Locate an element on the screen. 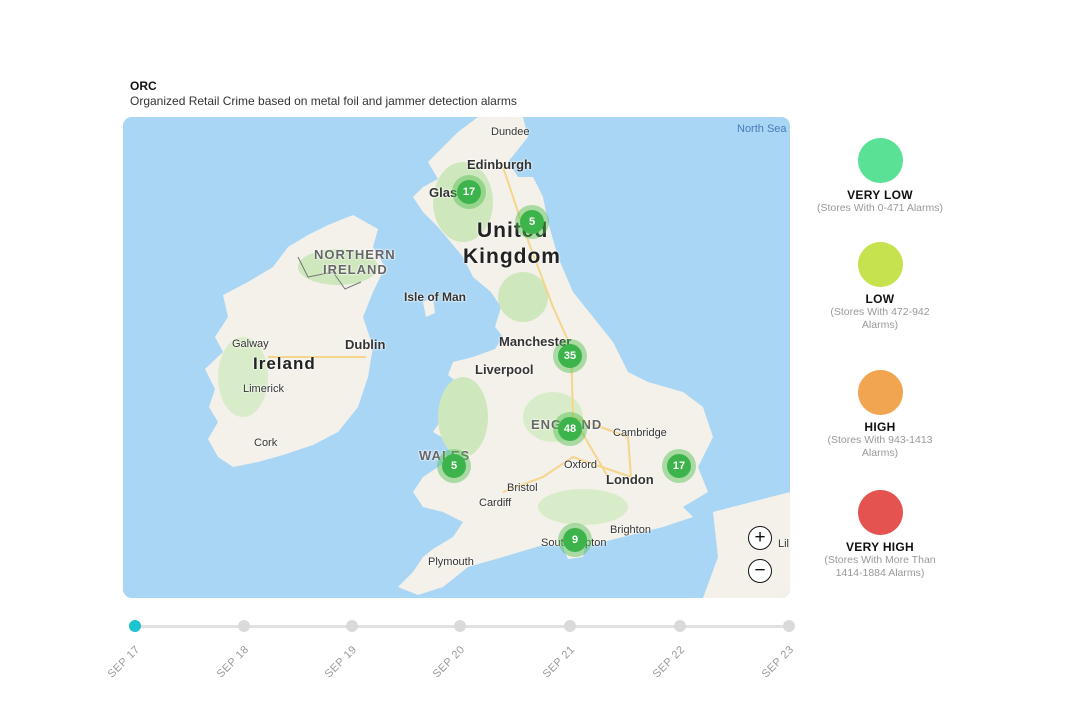 This screenshot has height=703, width=1080. timeline-tick-sep19 is located at coordinates (352, 626).